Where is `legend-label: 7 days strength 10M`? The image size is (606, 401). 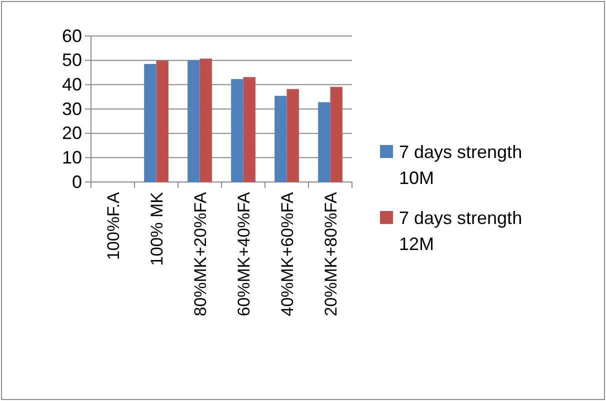 legend-label: 7 days strength 10M is located at coordinates (460, 165).